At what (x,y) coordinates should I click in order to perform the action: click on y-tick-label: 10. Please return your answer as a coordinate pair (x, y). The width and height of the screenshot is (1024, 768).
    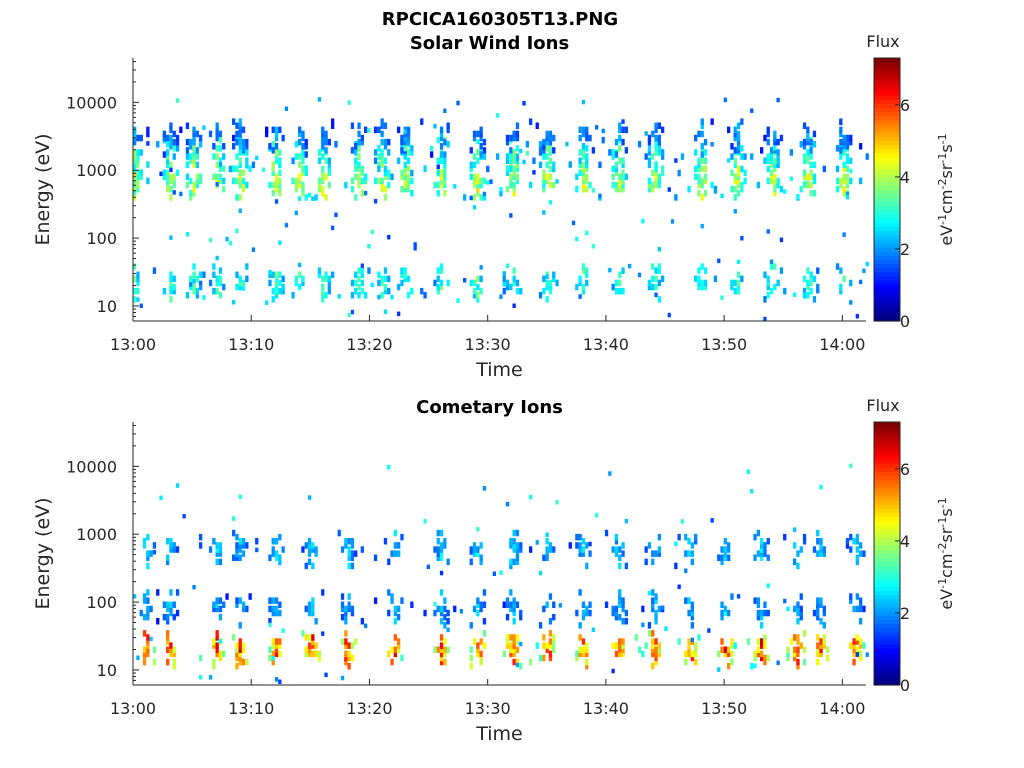
    Looking at the image, I should click on (107, 670).